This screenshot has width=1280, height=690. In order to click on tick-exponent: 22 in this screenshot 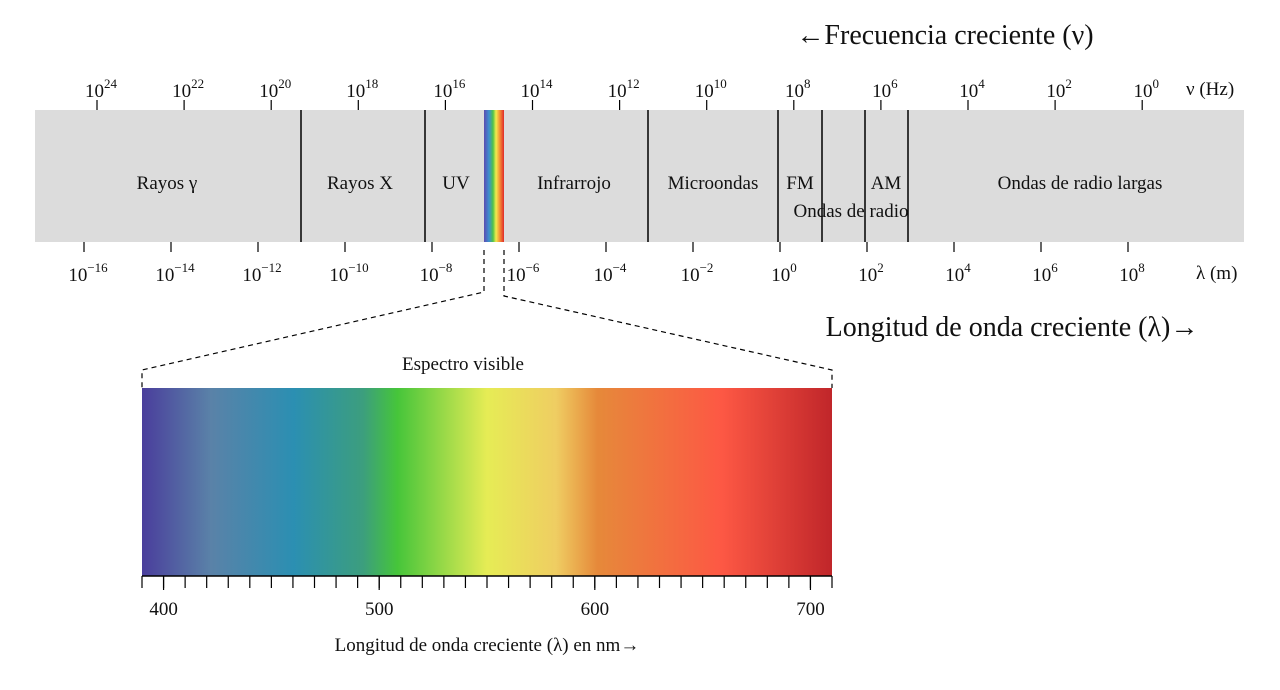, I will do `click(197, 83)`.